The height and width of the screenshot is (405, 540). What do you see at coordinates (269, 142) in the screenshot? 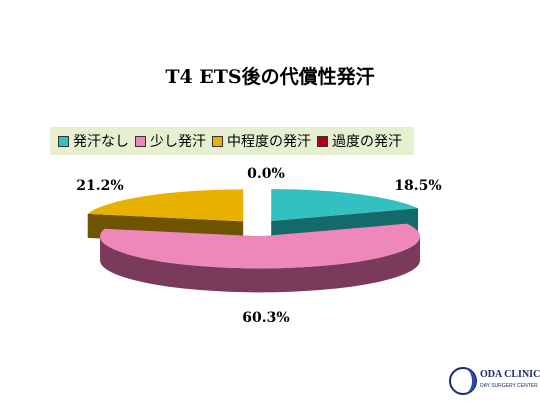
I see `legend-label-moderate: 中程度の発汗` at bounding box center [269, 142].